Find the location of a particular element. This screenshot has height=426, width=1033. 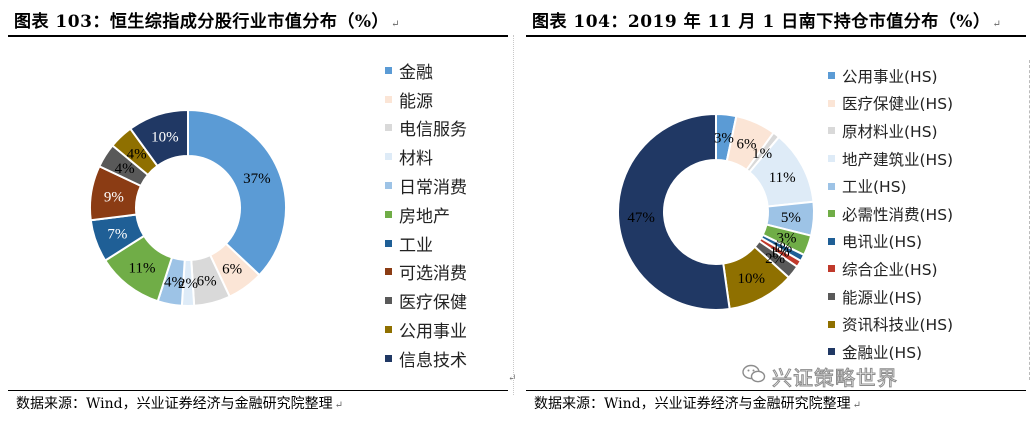

left-donut-chart: 37%6%6%2%4%11%7%9%4%4%10% is located at coordinates (188, 208).